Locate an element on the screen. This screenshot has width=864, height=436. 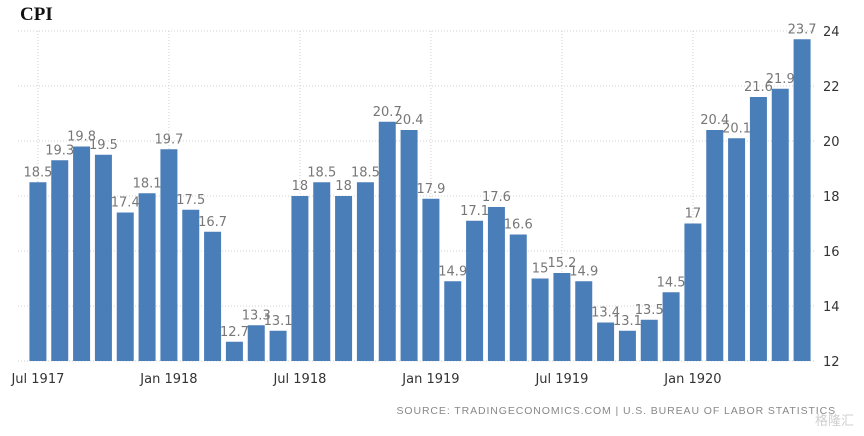
y-tick-label: 20 is located at coordinates (831, 142).